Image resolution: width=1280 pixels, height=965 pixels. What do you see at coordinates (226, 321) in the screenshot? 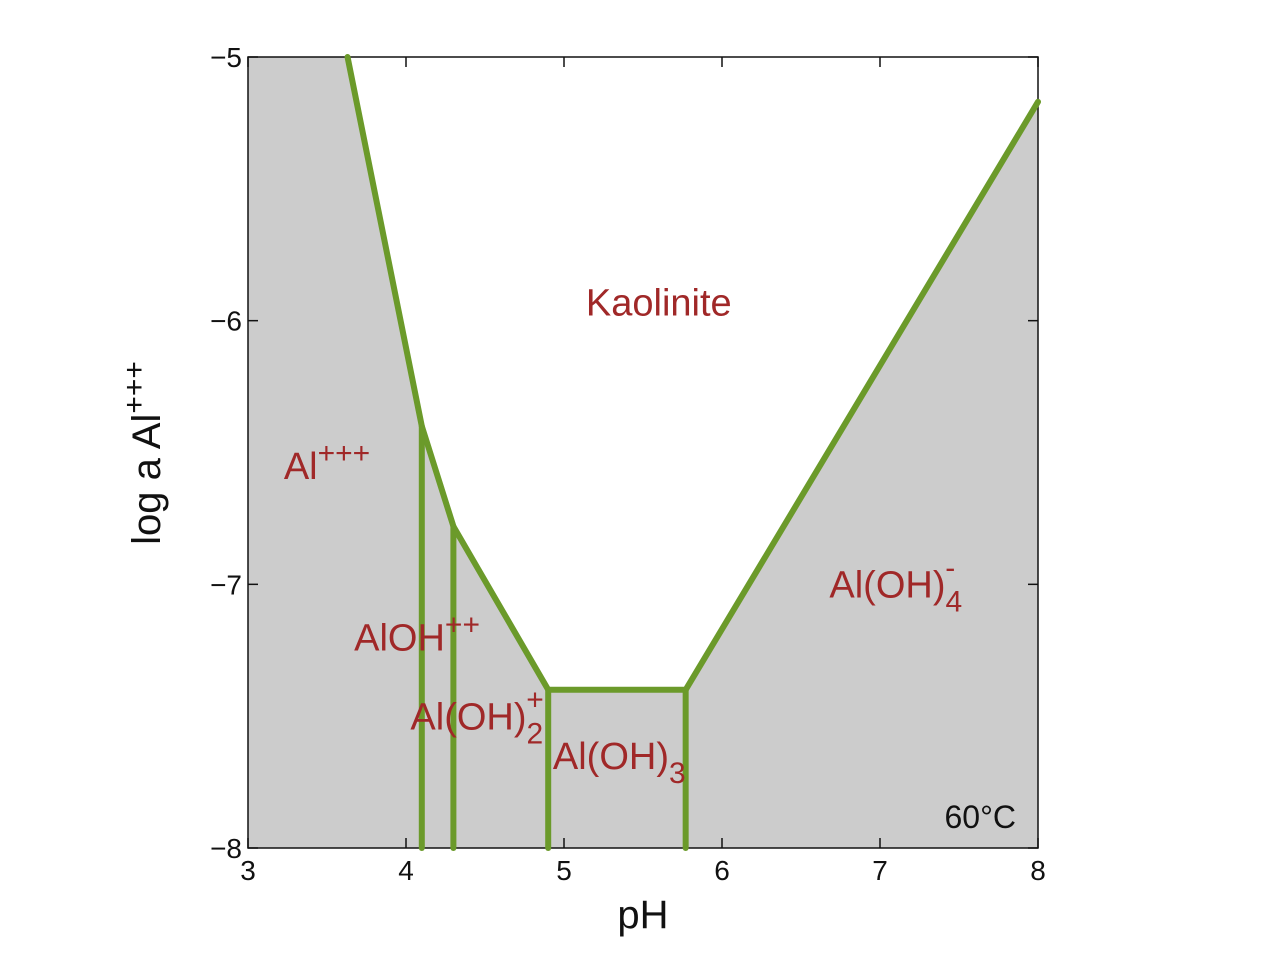
I see `y-tick-label: −6` at bounding box center [226, 321].